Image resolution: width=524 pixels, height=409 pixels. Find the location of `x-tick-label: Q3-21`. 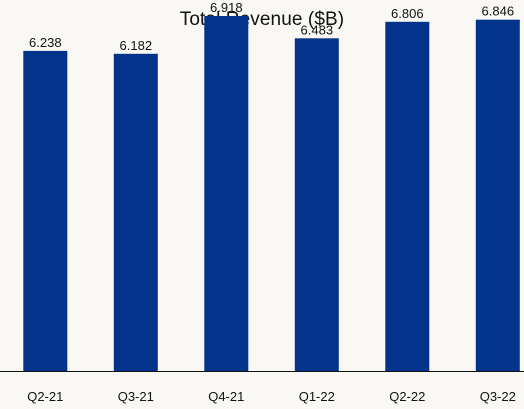

x-tick-label: Q3-21 is located at coordinates (136, 396).